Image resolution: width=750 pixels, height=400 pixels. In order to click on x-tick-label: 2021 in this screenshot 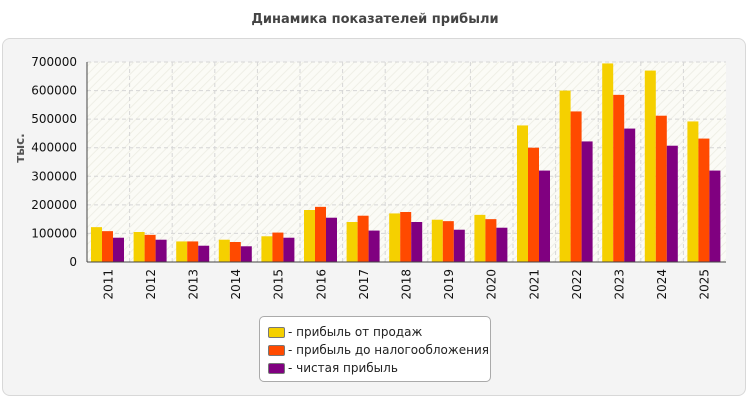, I will do `click(534, 284)`.